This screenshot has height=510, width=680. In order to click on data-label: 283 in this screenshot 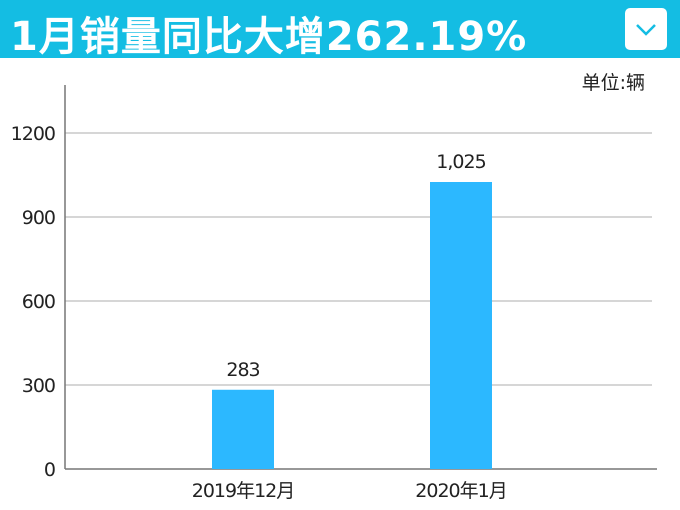, I will do `click(242, 370)`.